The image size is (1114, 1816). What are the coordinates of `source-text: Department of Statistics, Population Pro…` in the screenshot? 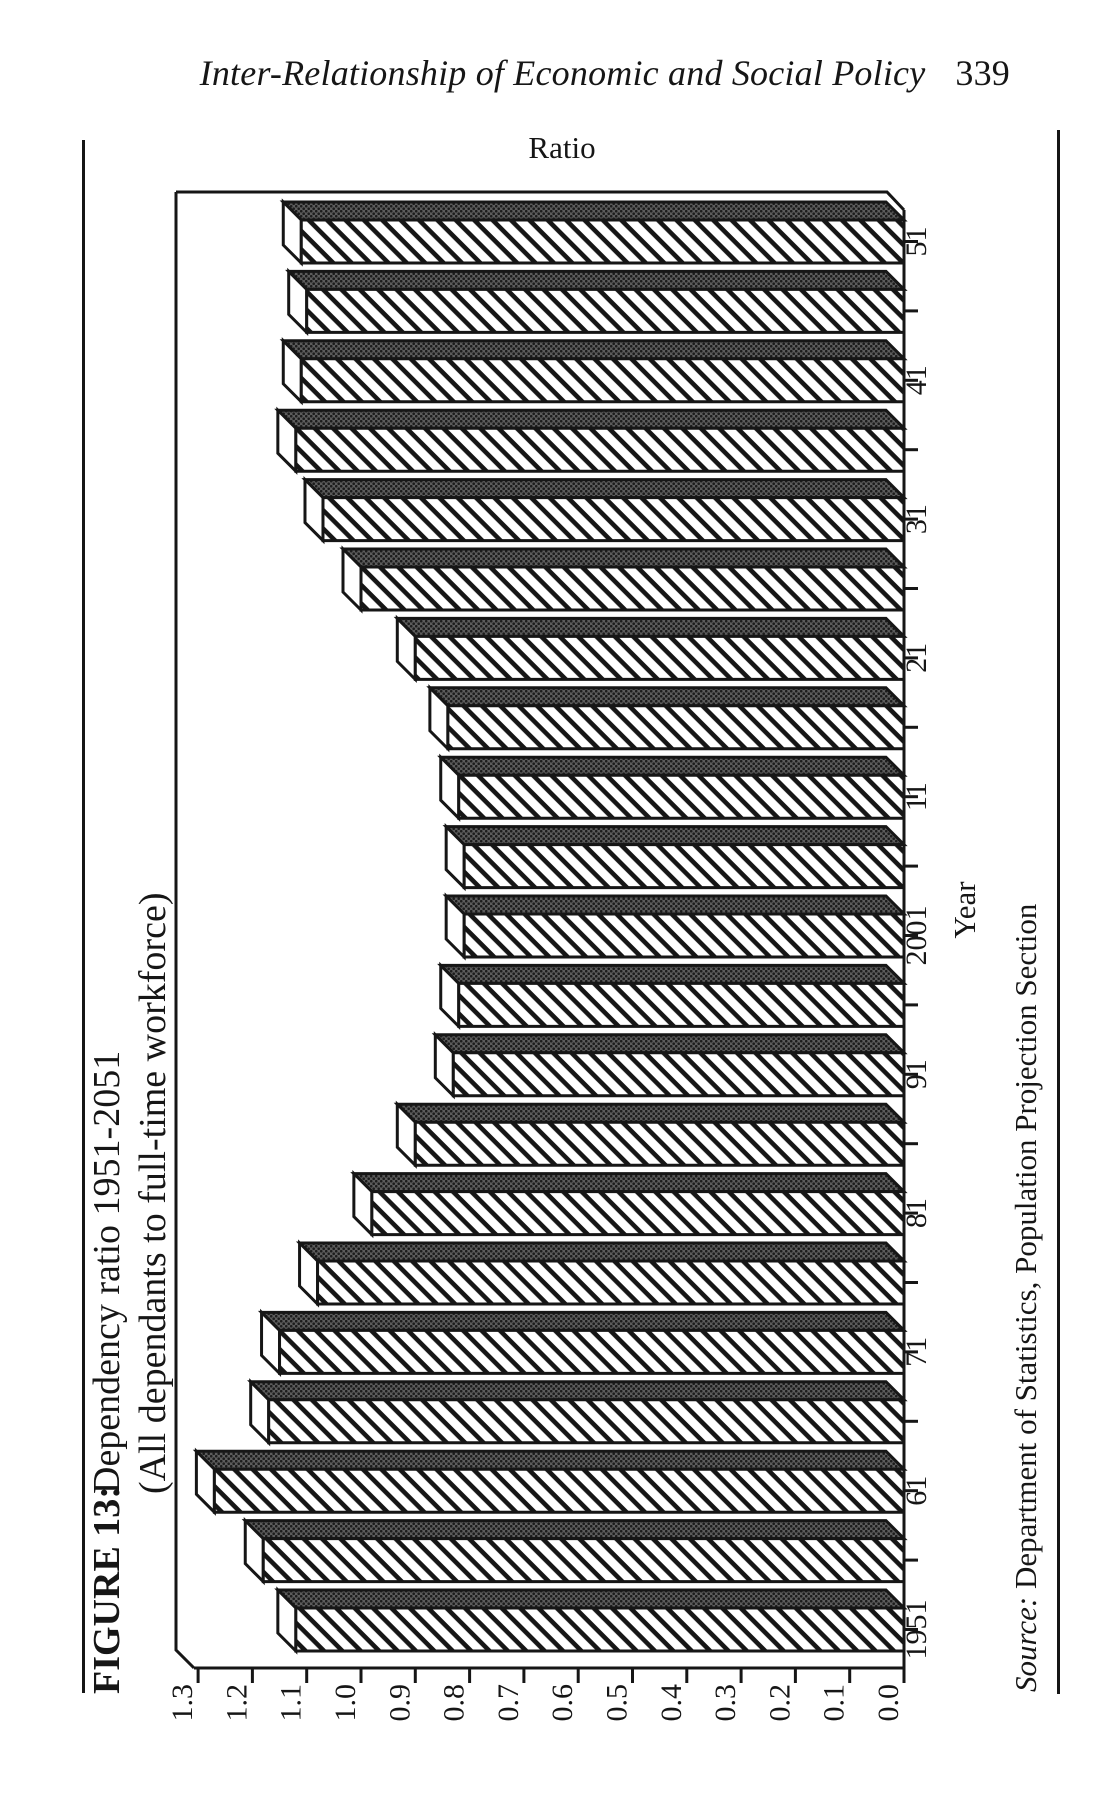 It's located at (1025, 1246).